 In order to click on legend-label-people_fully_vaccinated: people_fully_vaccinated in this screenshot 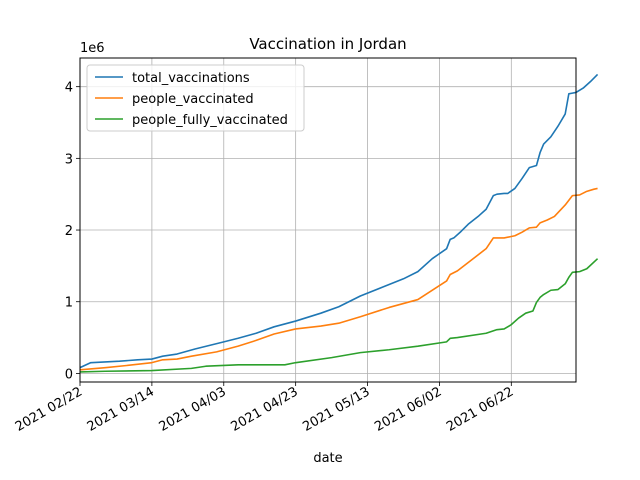, I will do `click(210, 120)`.